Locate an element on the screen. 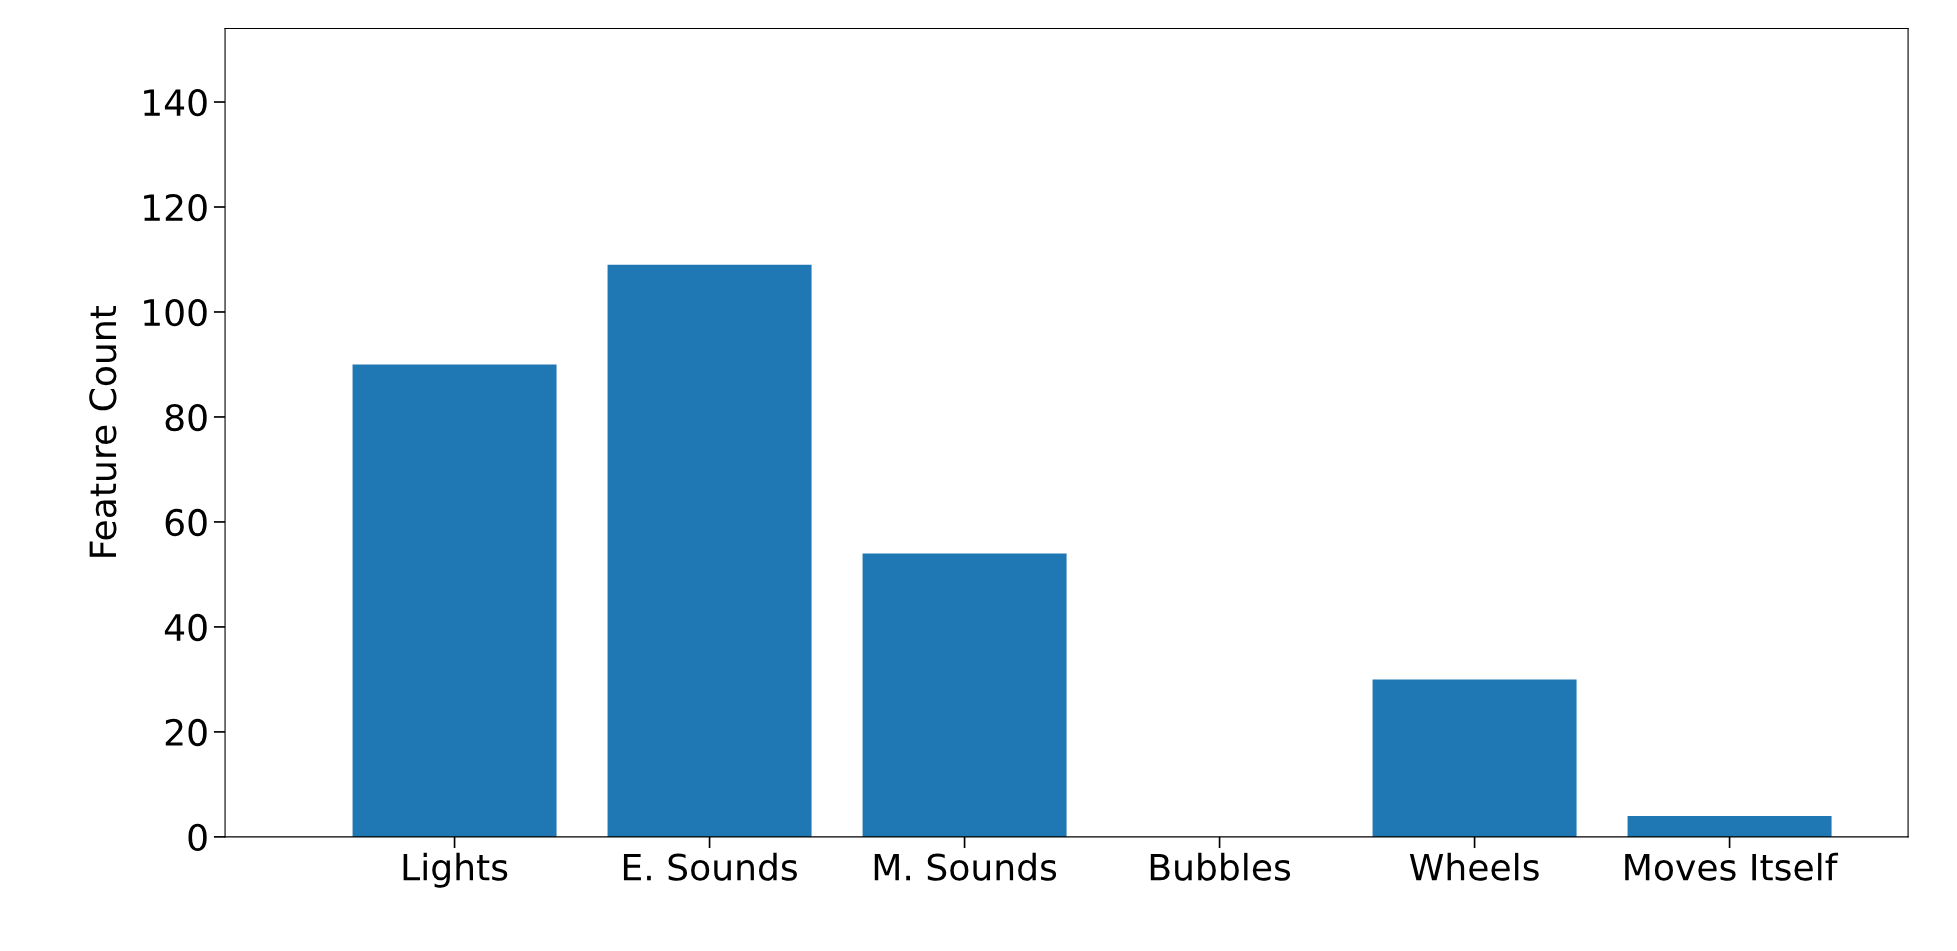  y-tick-label: 120 is located at coordinates (175, 207).